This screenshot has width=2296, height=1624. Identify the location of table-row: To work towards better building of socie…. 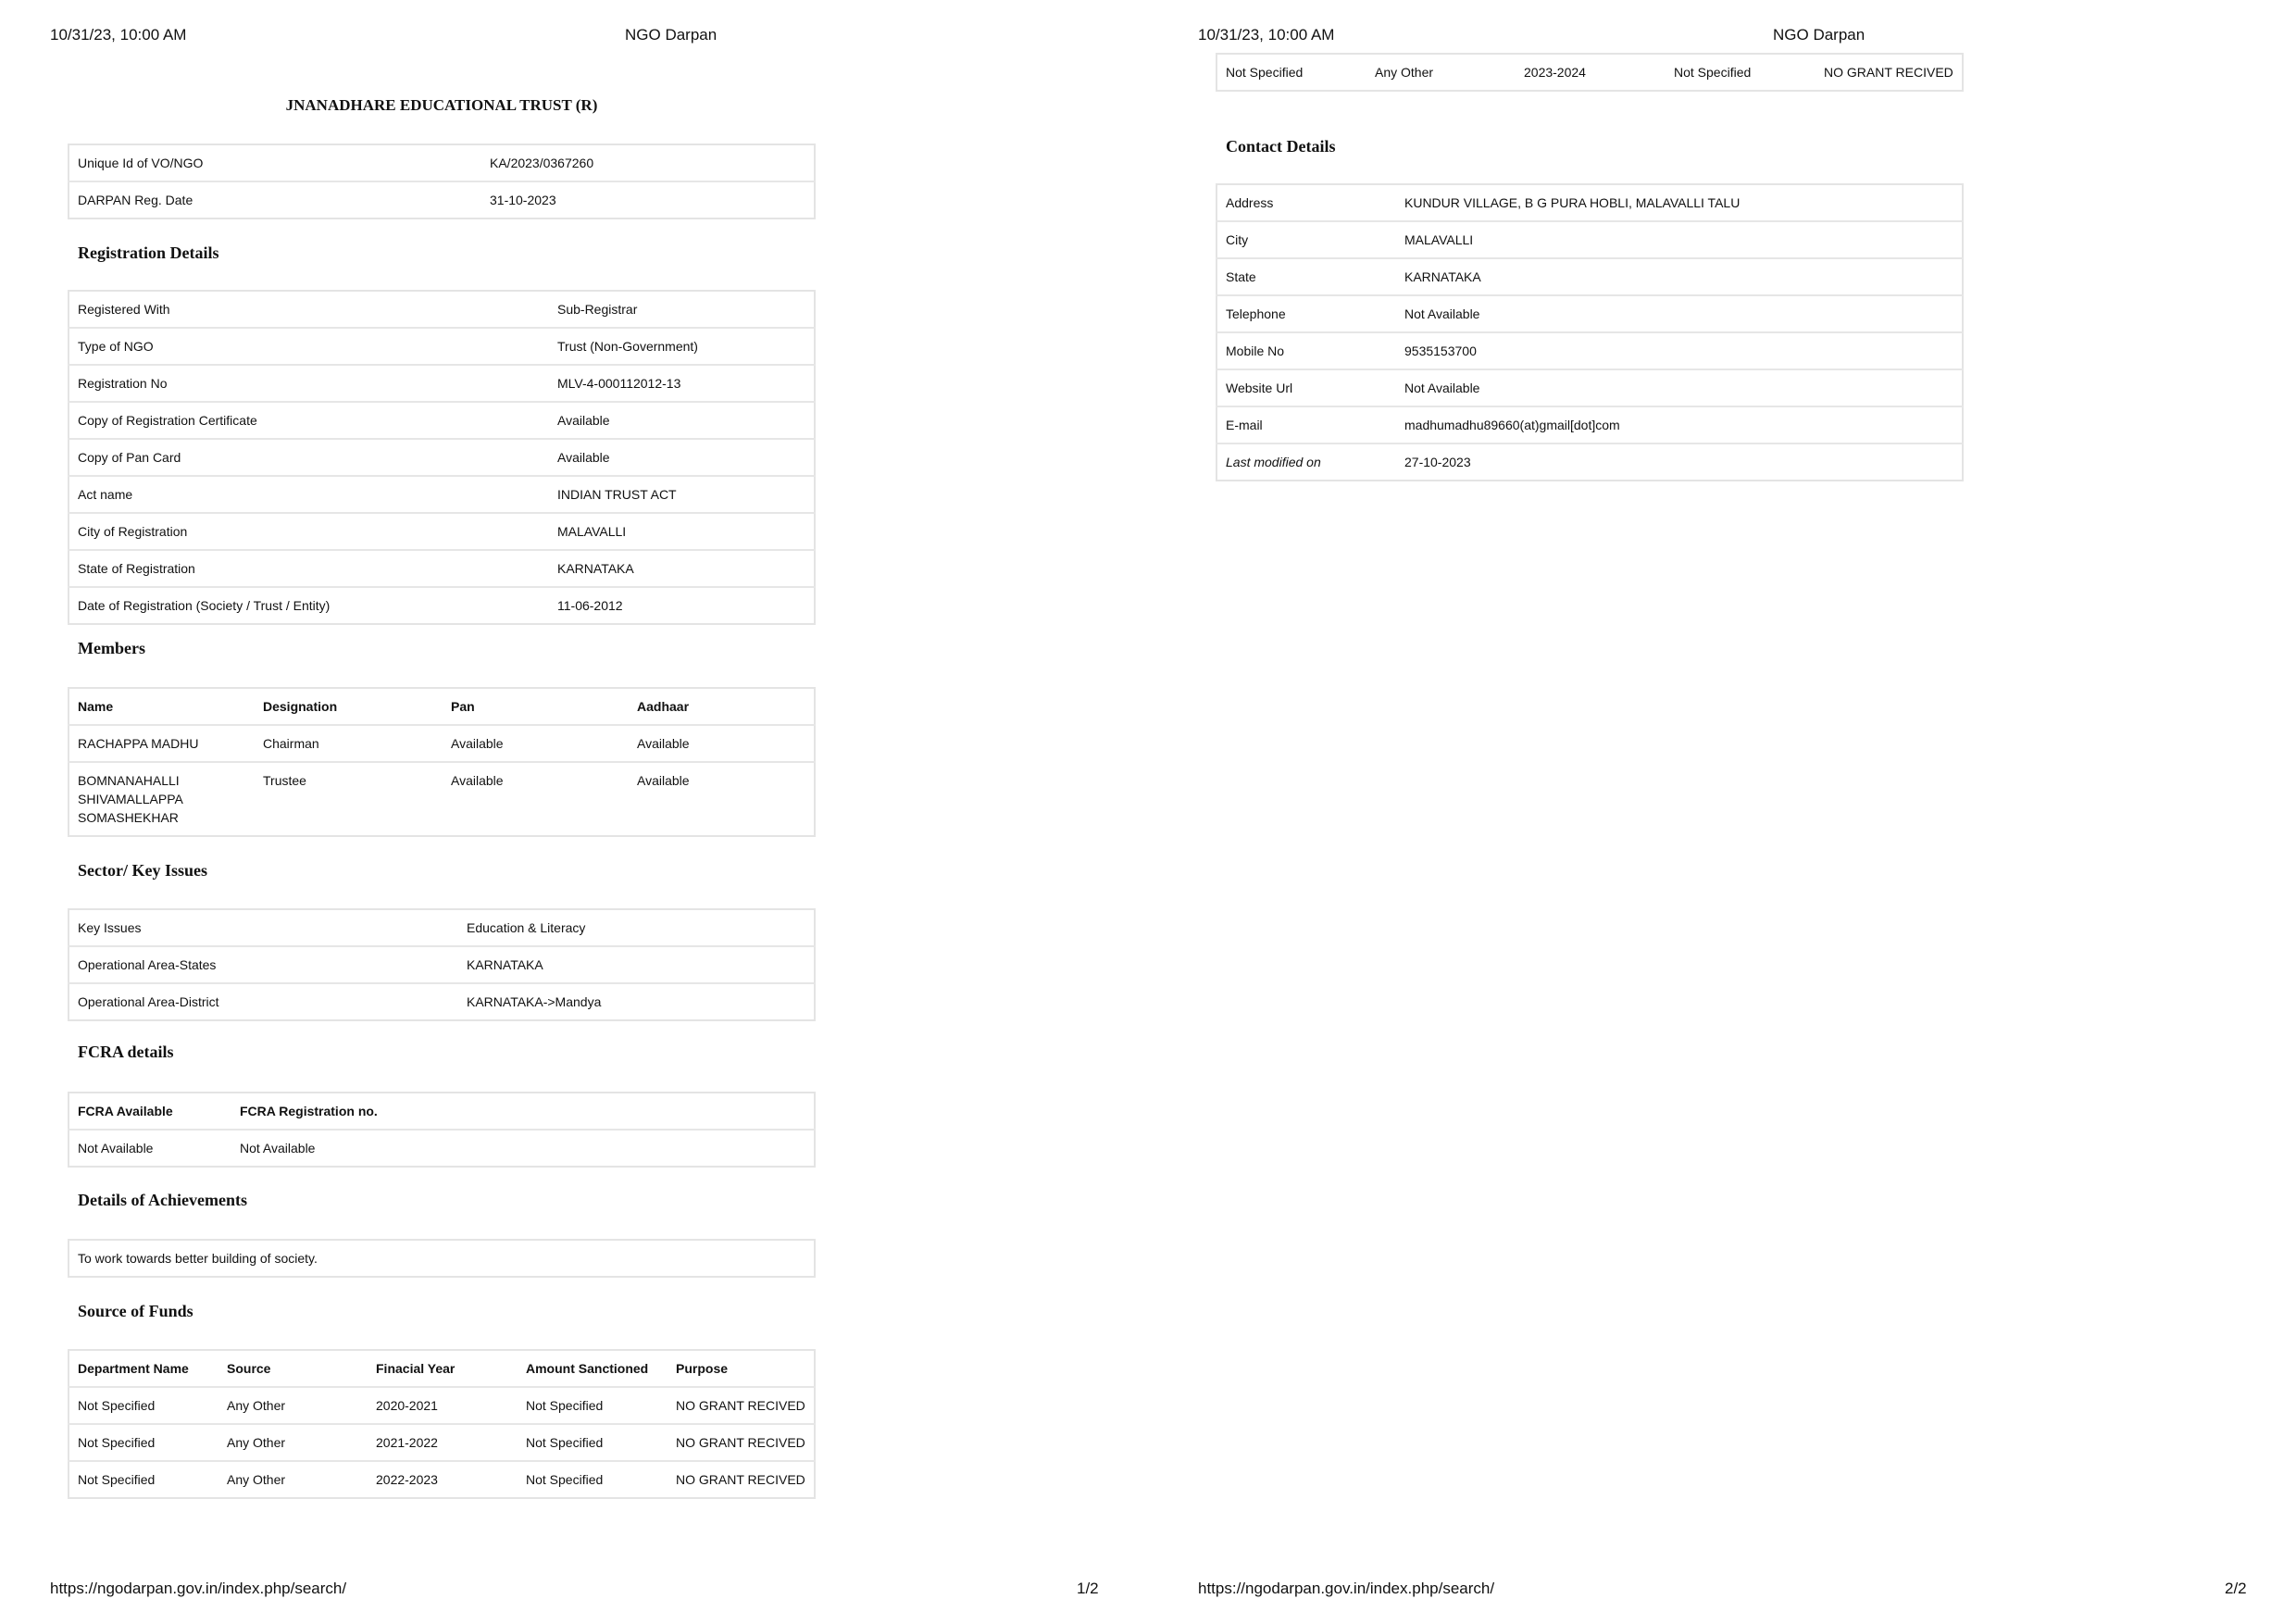
(442, 1258).